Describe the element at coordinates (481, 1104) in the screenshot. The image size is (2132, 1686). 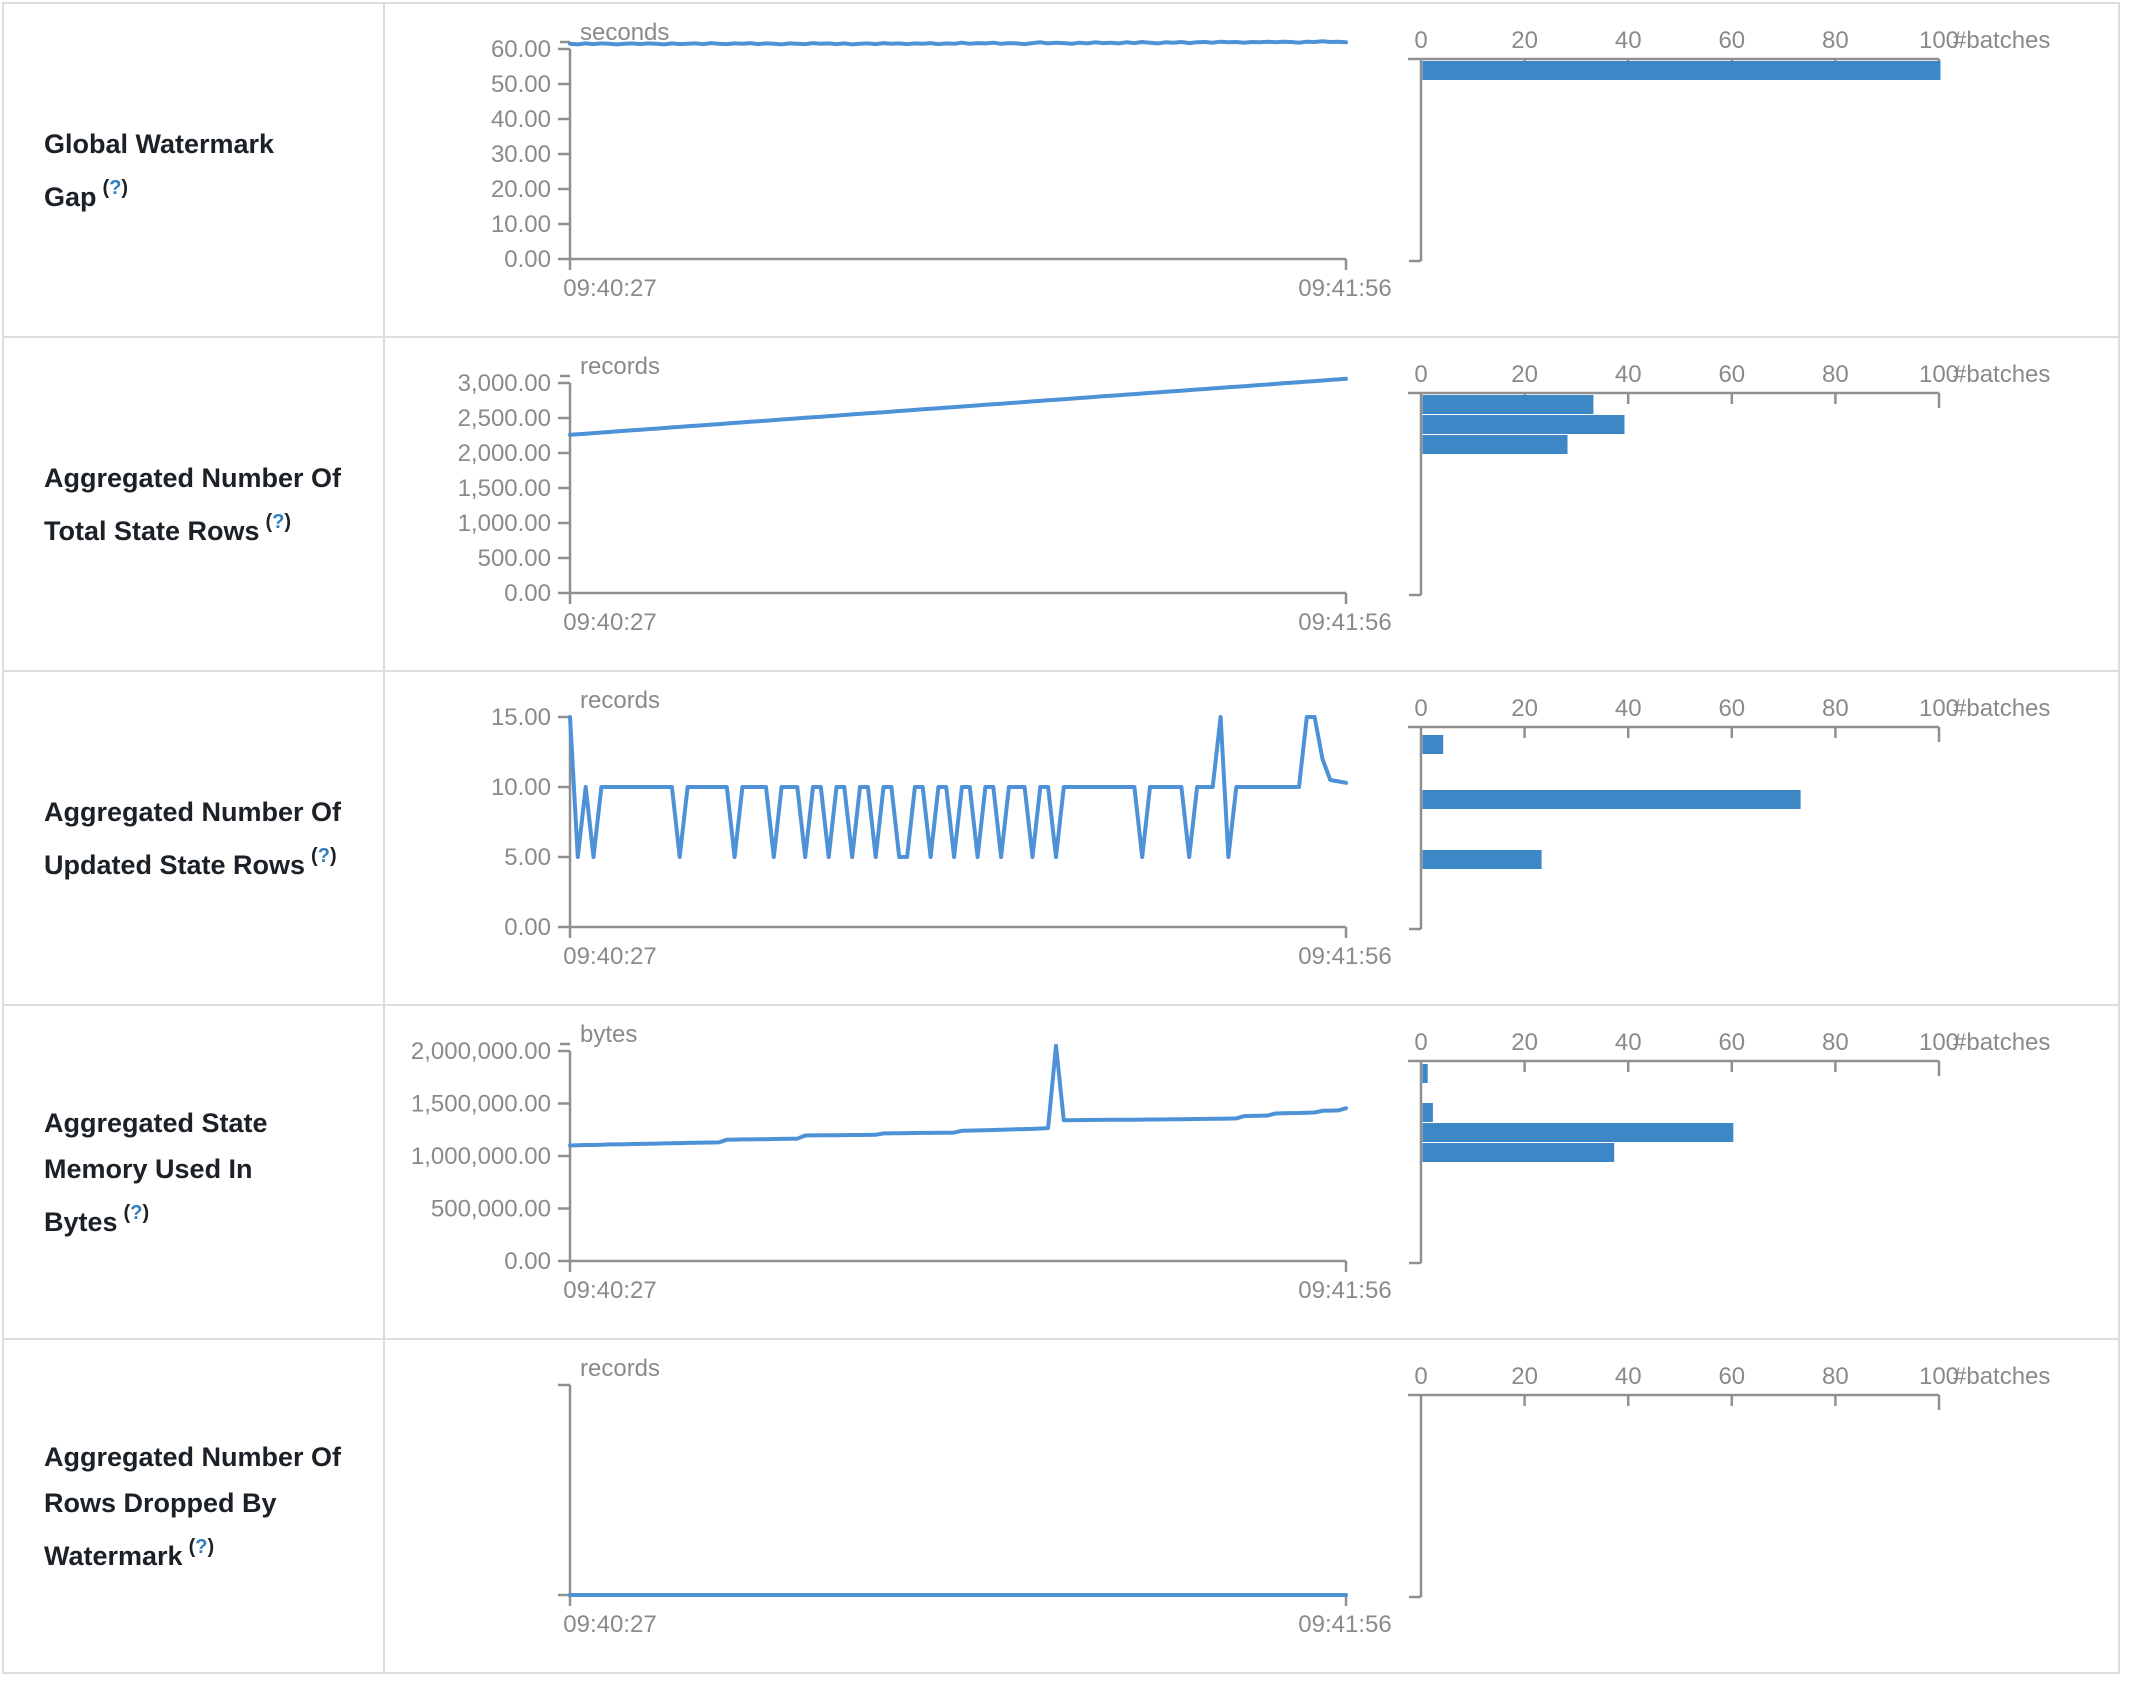
I see `y-tick-label: 1,500,000.00` at that location.